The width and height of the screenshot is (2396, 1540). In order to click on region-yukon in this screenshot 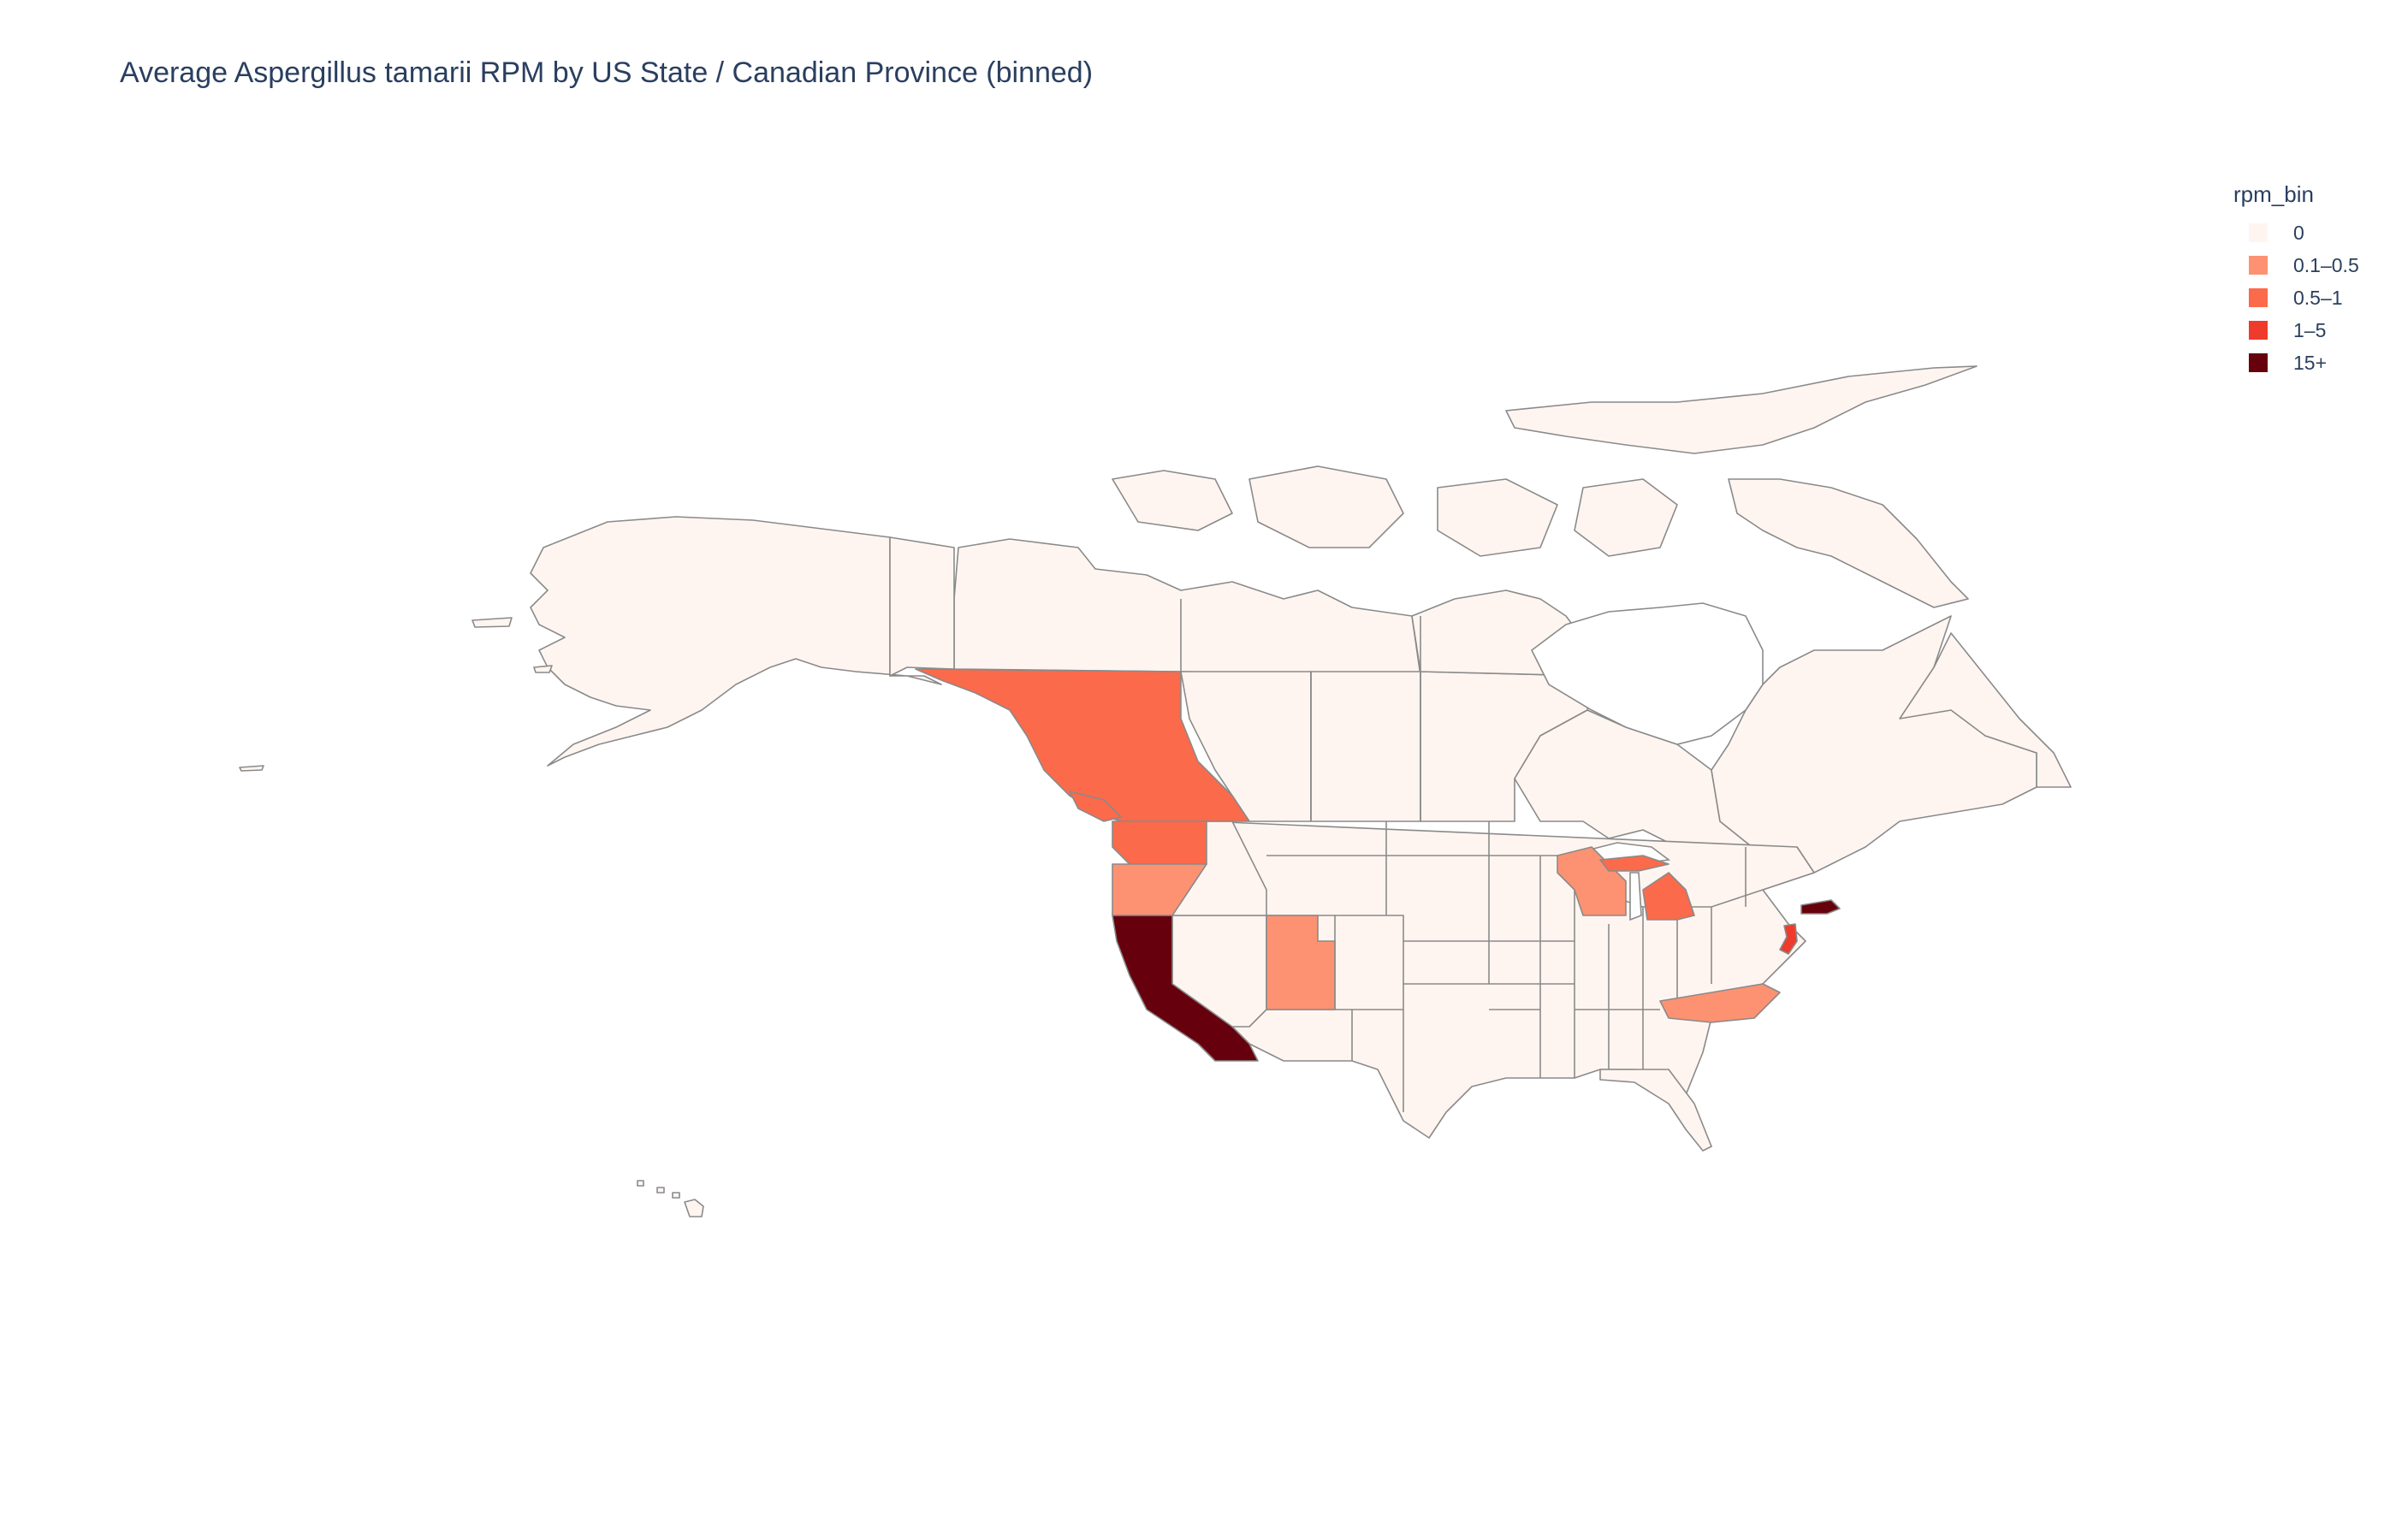, I will do `click(922, 606)`.